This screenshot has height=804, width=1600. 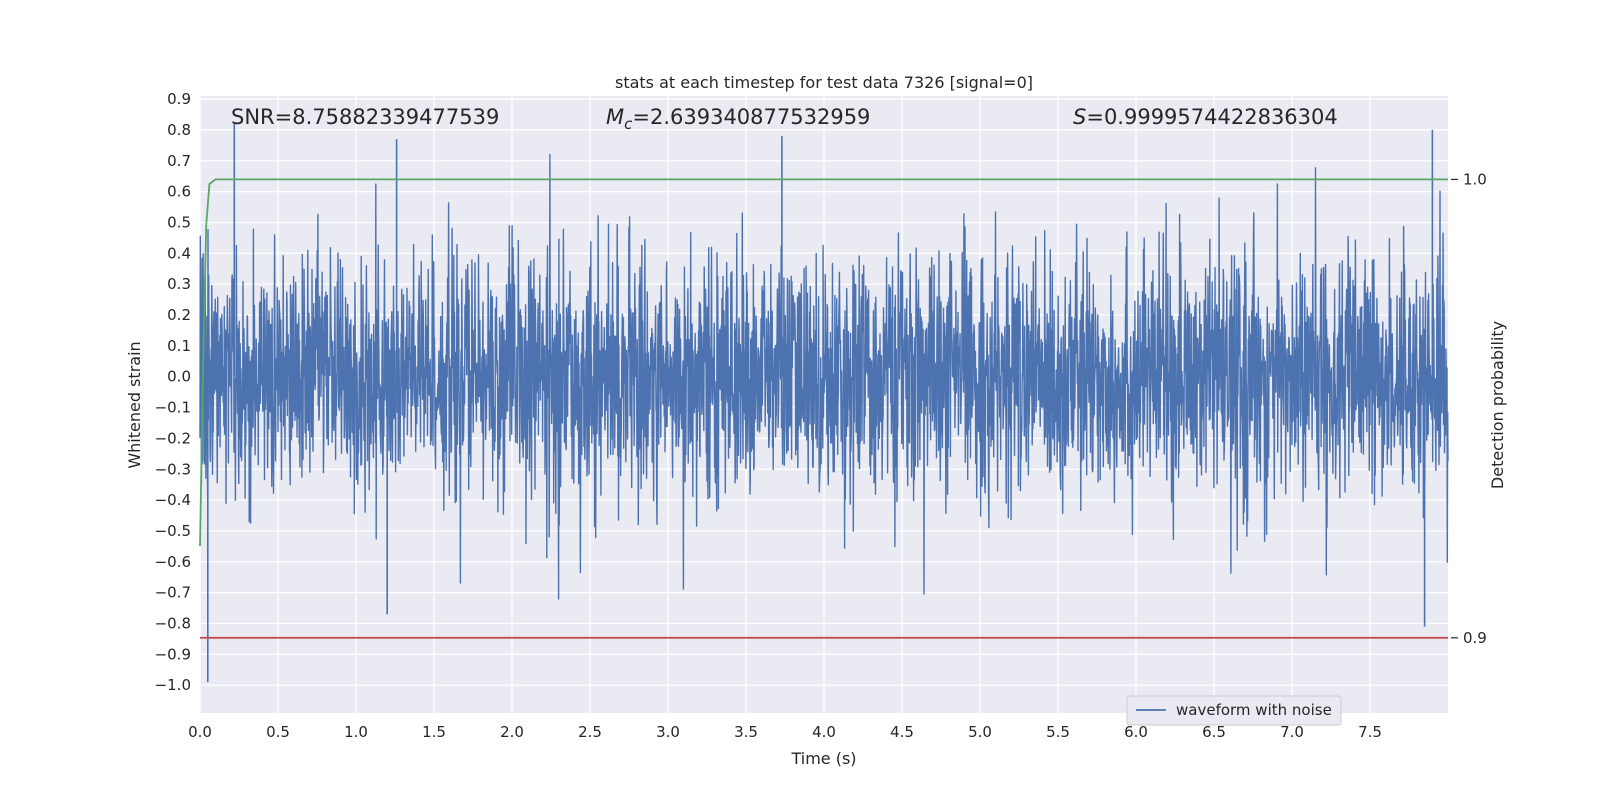 What do you see at coordinates (628, 124) in the screenshot?
I see `chirp-mass-subscript: c` at bounding box center [628, 124].